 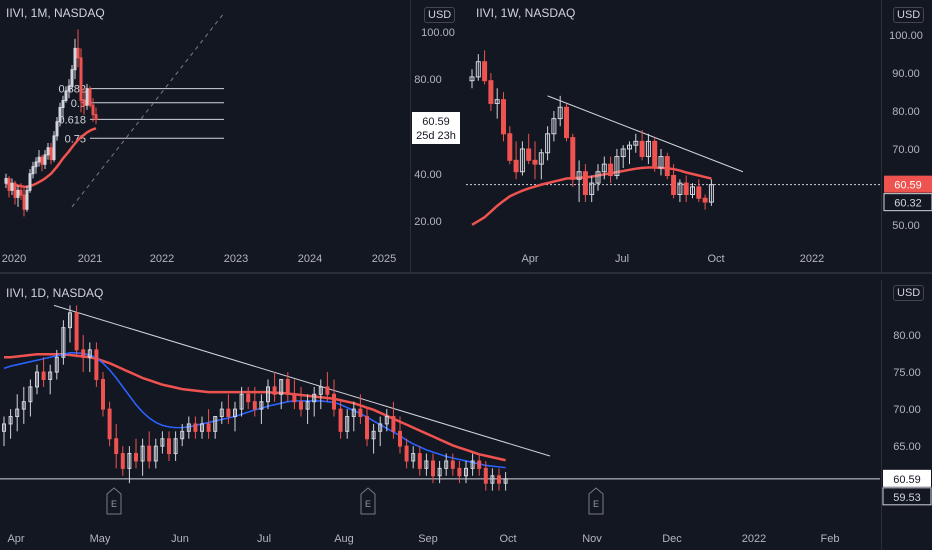 I want to click on weekly-price-tag: 60.59, so click(x=908, y=186).